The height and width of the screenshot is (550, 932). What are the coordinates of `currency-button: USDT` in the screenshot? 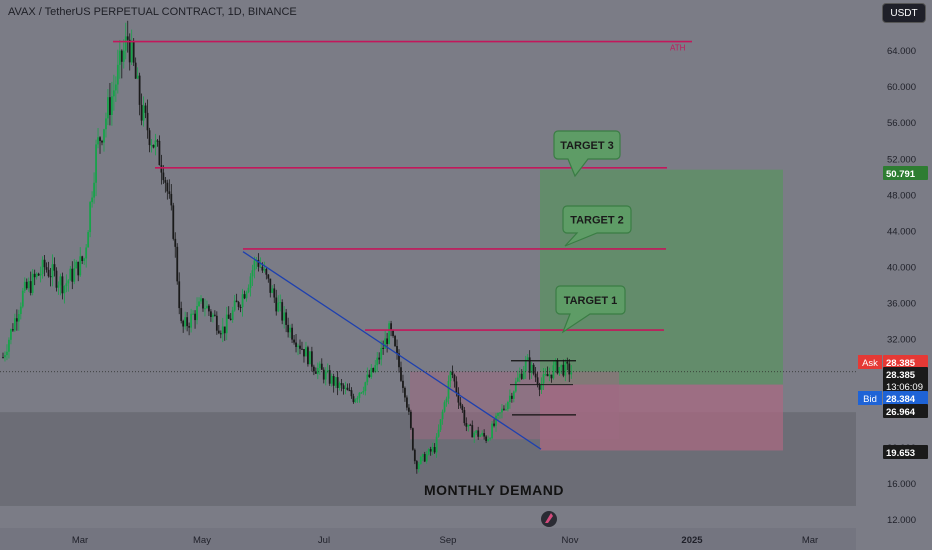 It's located at (904, 13).